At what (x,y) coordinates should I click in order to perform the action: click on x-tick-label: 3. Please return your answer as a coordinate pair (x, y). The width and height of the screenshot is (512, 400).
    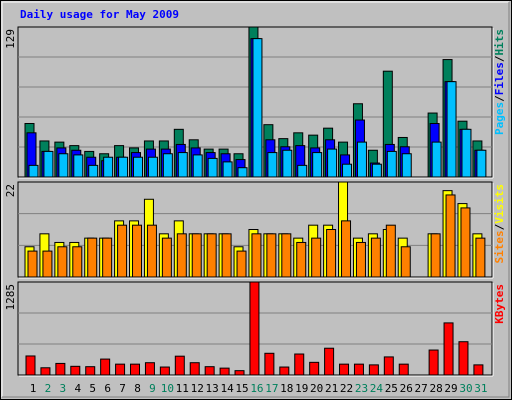
    Looking at the image, I should click on (63, 388).